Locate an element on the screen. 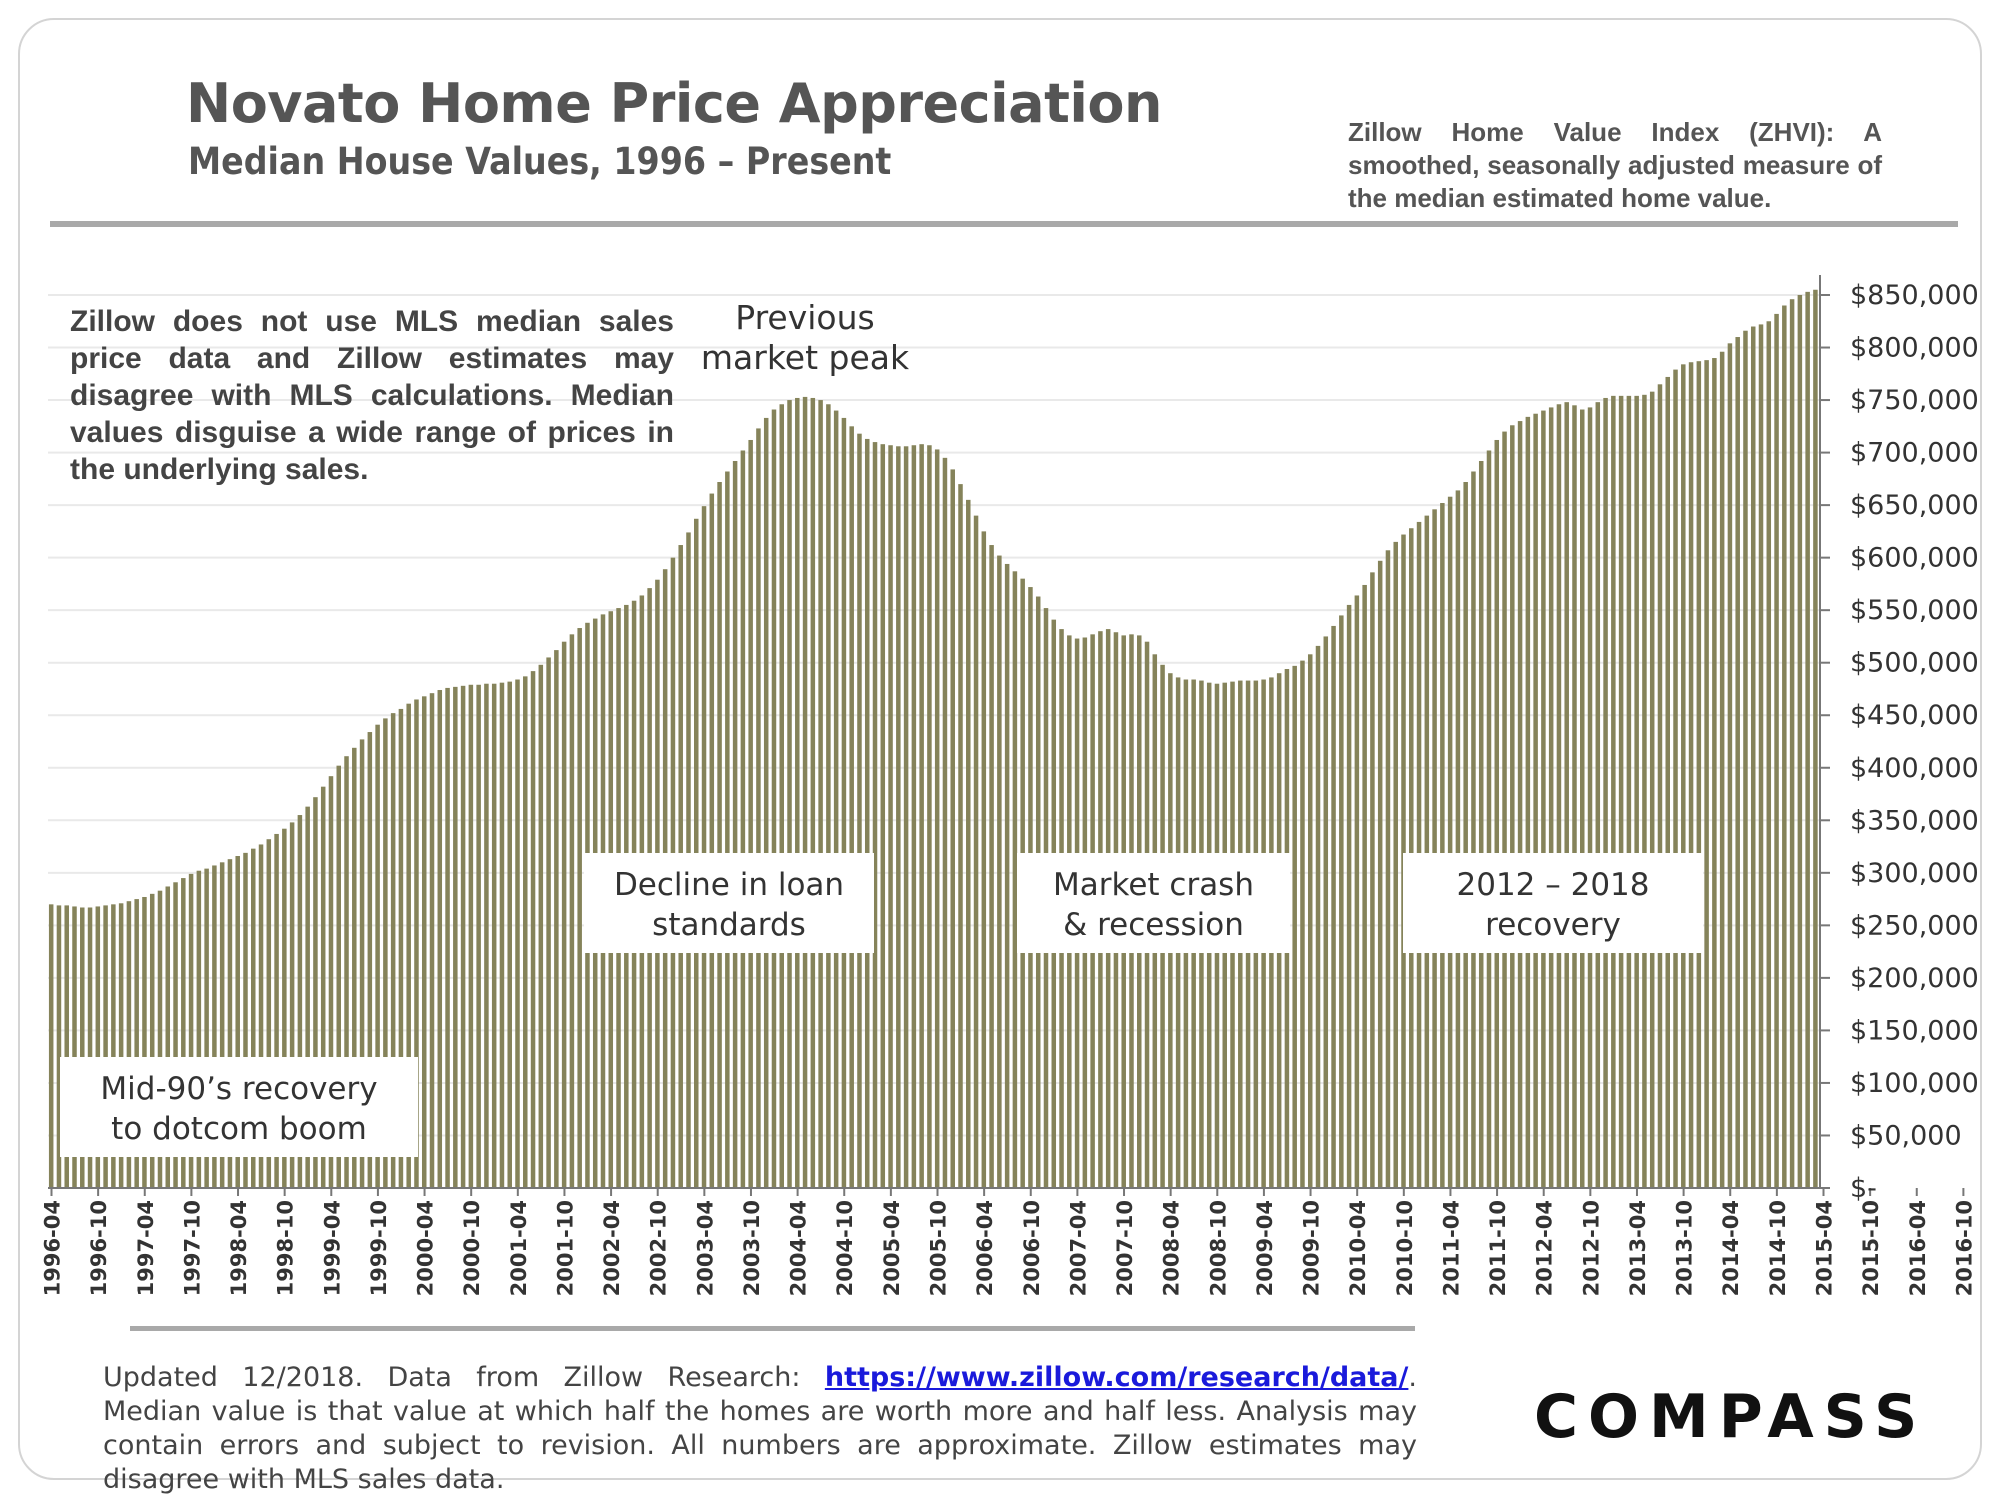  header-divider is located at coordinates (1004, 224).